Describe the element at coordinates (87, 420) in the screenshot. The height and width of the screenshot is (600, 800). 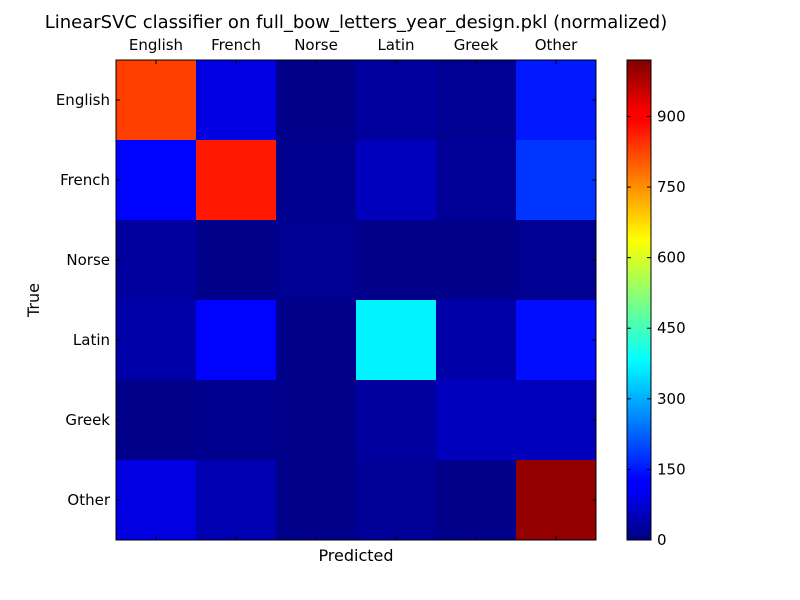
I see `y-tick-label: Greek` at that location.